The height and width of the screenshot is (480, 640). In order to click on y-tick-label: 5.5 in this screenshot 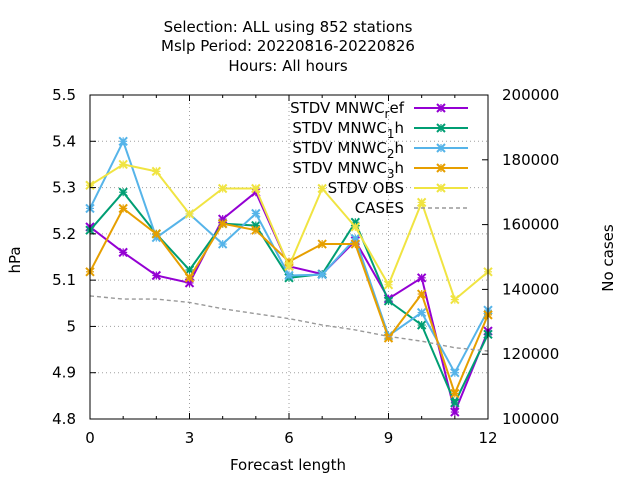, I will do `click(64, 95)`.